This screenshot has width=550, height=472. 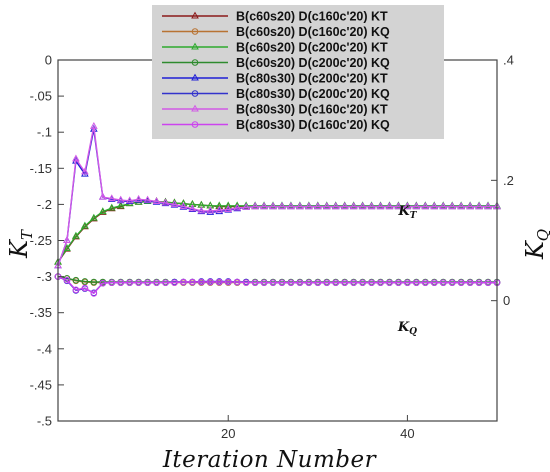 What do you see at coordinates (313, 32) in the screenshot?
I see `legend-label: B(c60s20) D(c160c'20) KQ` at bounding box center [313, 32].